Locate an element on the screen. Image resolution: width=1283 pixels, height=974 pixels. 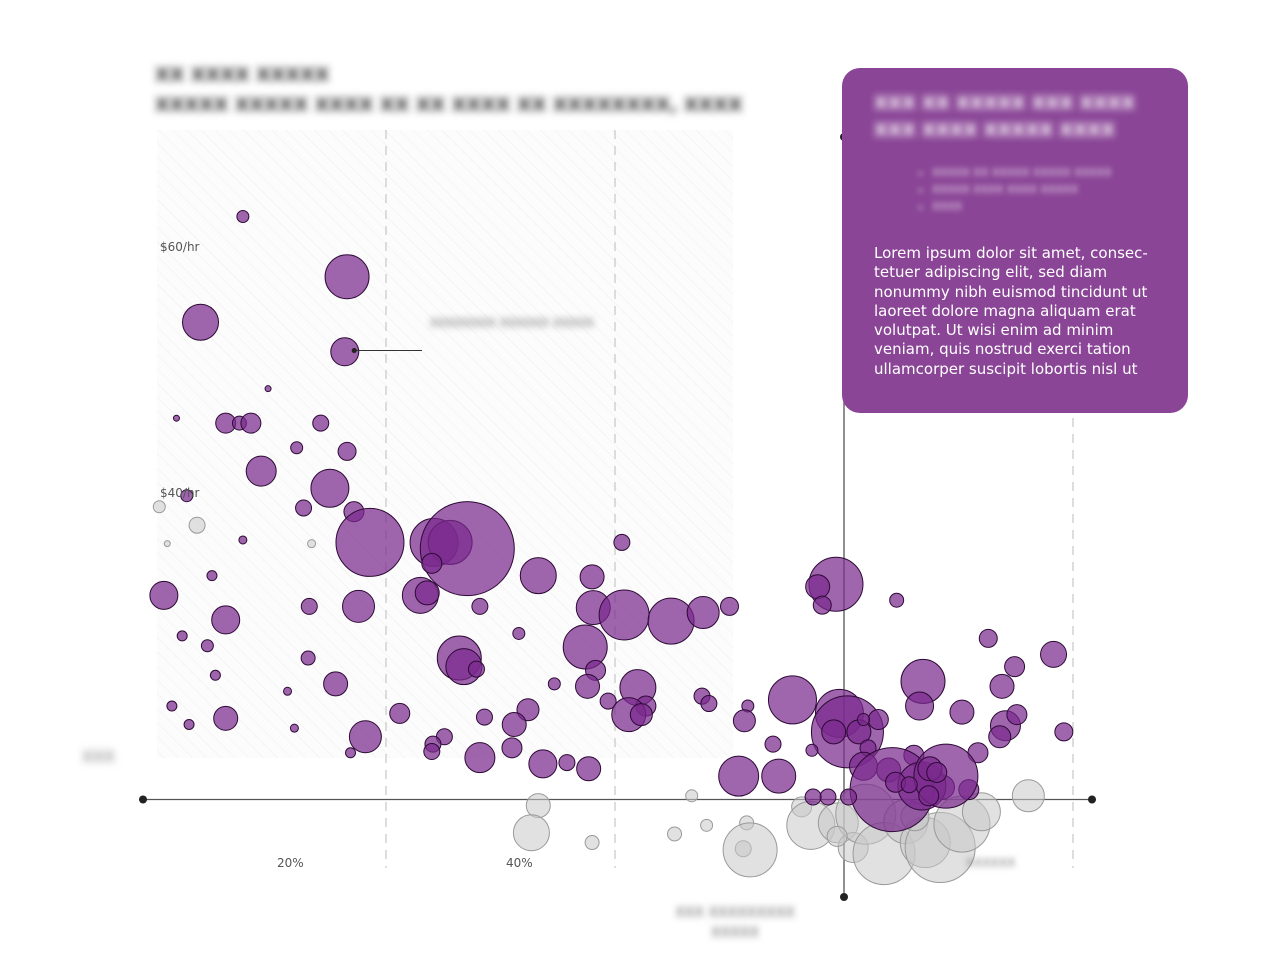
y-tick-label: $40/hr is located at coordinates (180, 493).